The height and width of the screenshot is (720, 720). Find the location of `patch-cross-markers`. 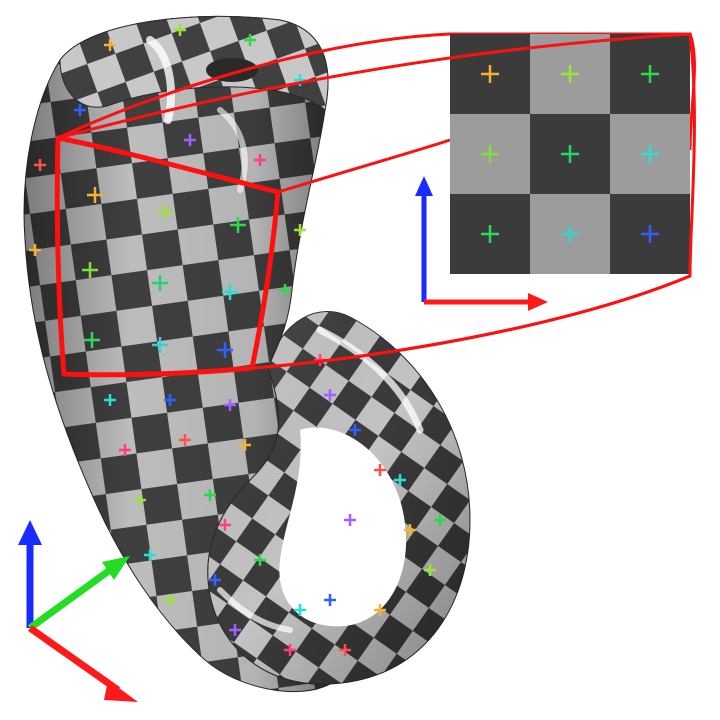

patch-cross-markers is located at coordinates (164, 272).